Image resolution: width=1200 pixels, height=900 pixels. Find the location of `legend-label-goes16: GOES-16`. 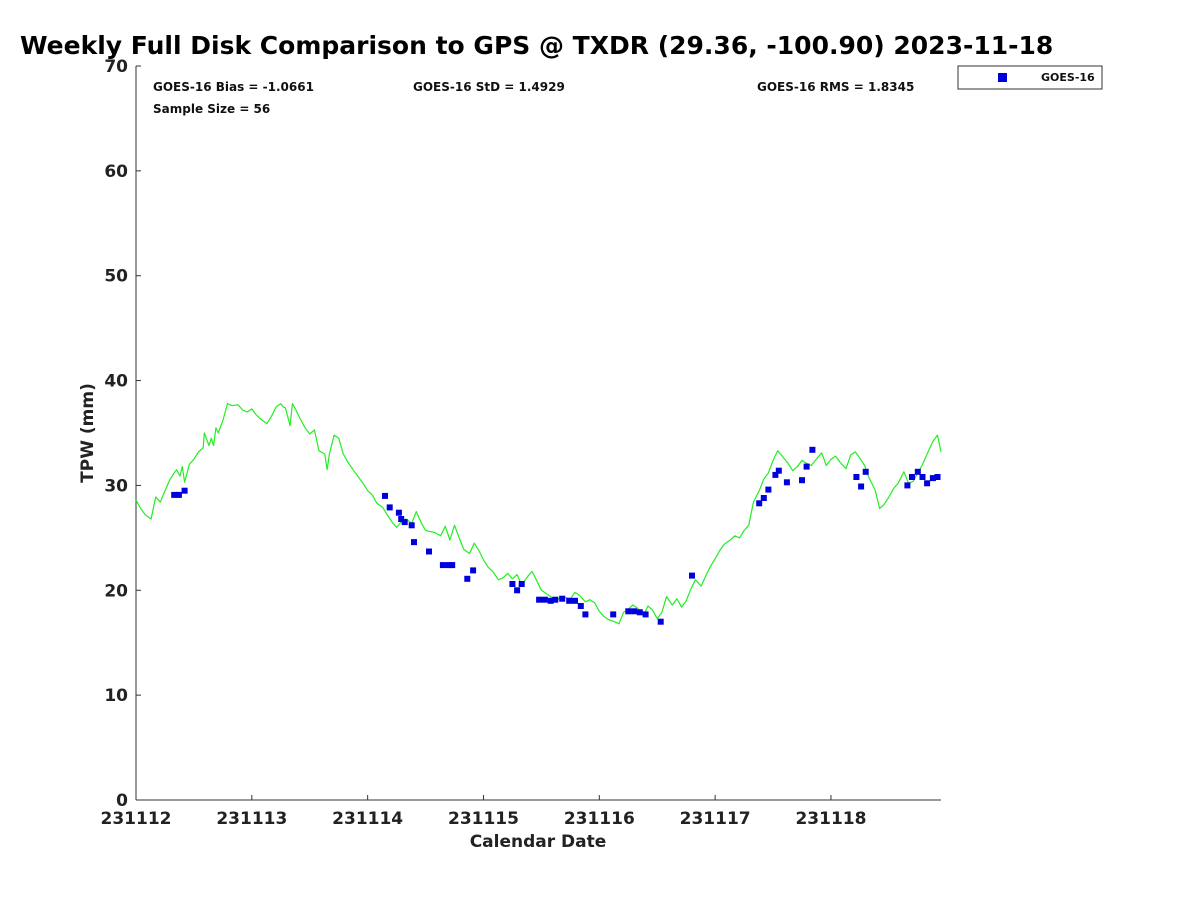

legend-label-goes16: GOES-16 is located at coordinates (1068, 77).